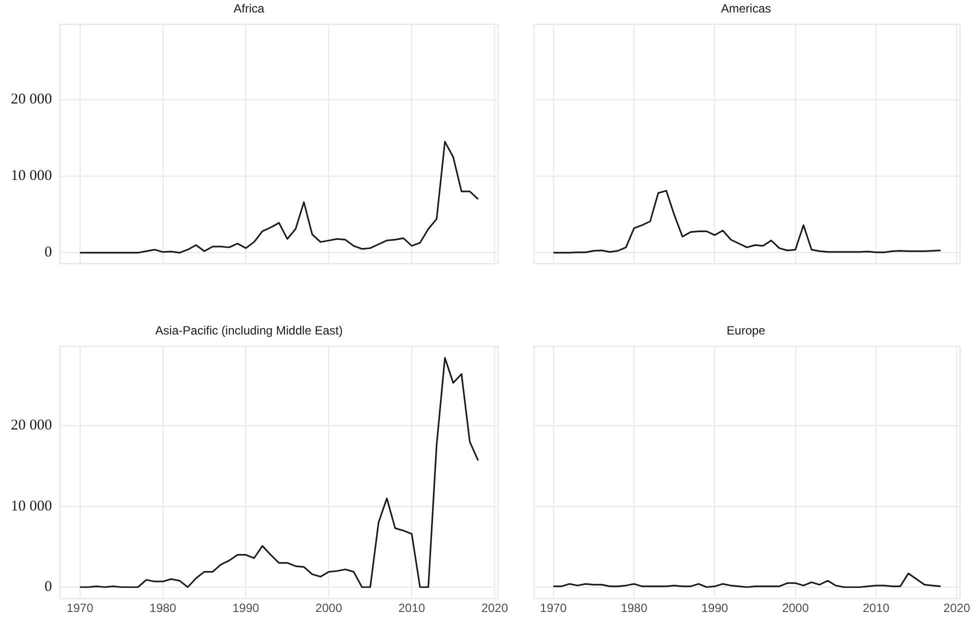 This screenshot has width=974, height=619. What do you see at coordinates (249, 9) in the screenshot?
I see `chart-title: Africa` at bounding box center [249, 9].